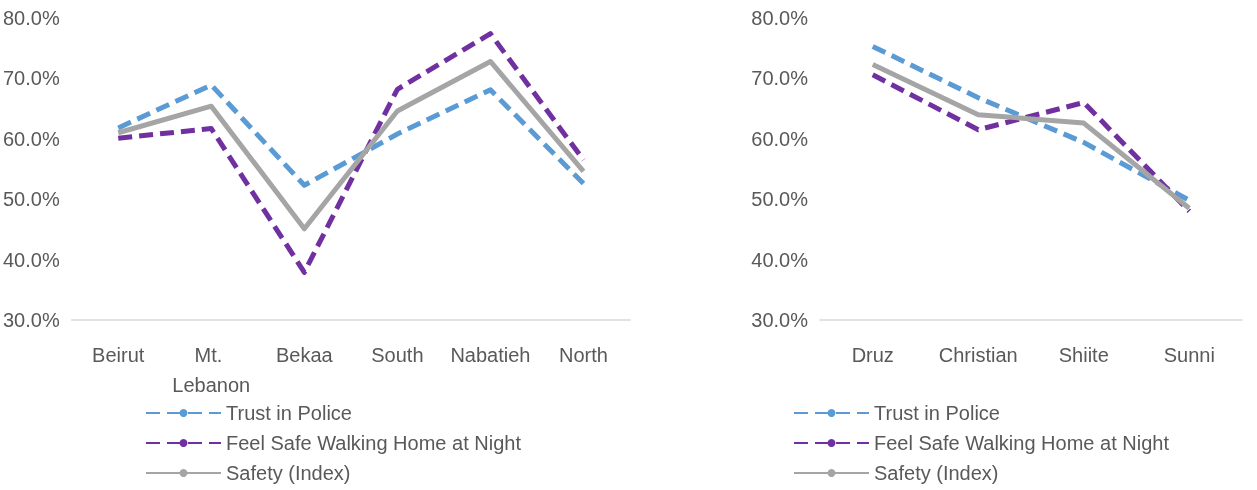  Describe the element at coordinates (118, 355) in the screenshot. I see `x-tick-label: Beirut` at that location.